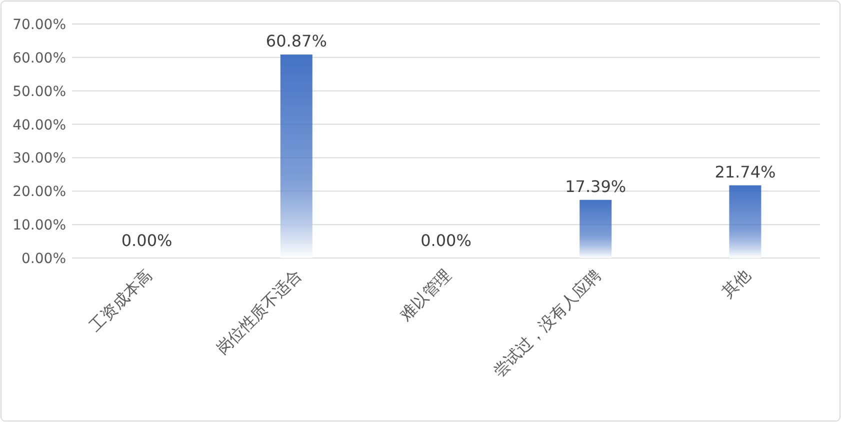  What do you see at coordinates (44, 259) in the screenshot?
I see `y-tick-label: 0.00%` at bounding box center [44, 259].